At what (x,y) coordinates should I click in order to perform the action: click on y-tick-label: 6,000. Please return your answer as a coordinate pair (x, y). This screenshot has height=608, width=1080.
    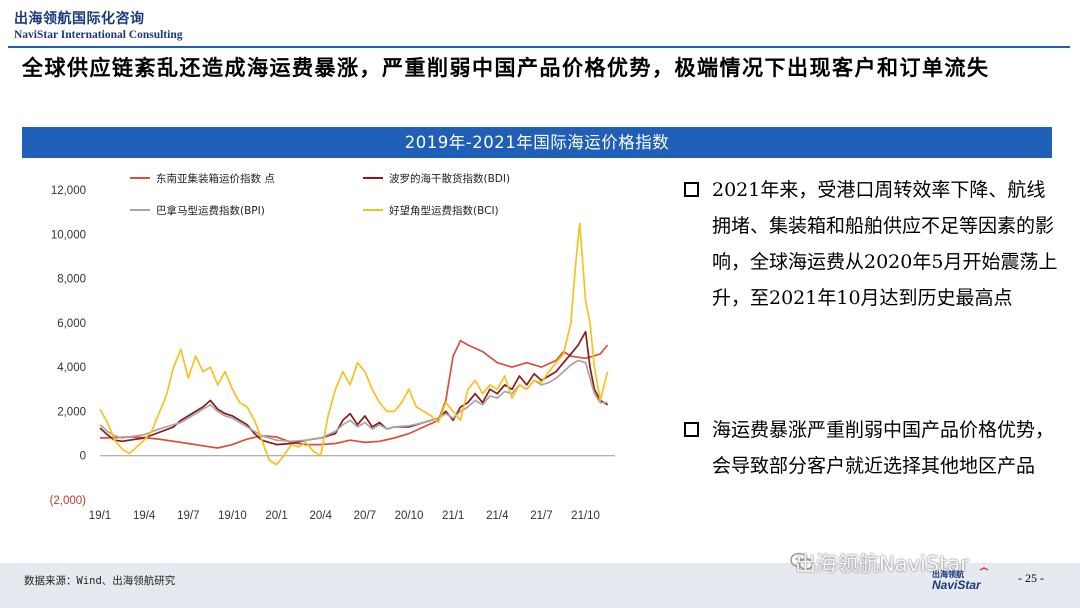
    Looking at the image, I should click on (71, 324).